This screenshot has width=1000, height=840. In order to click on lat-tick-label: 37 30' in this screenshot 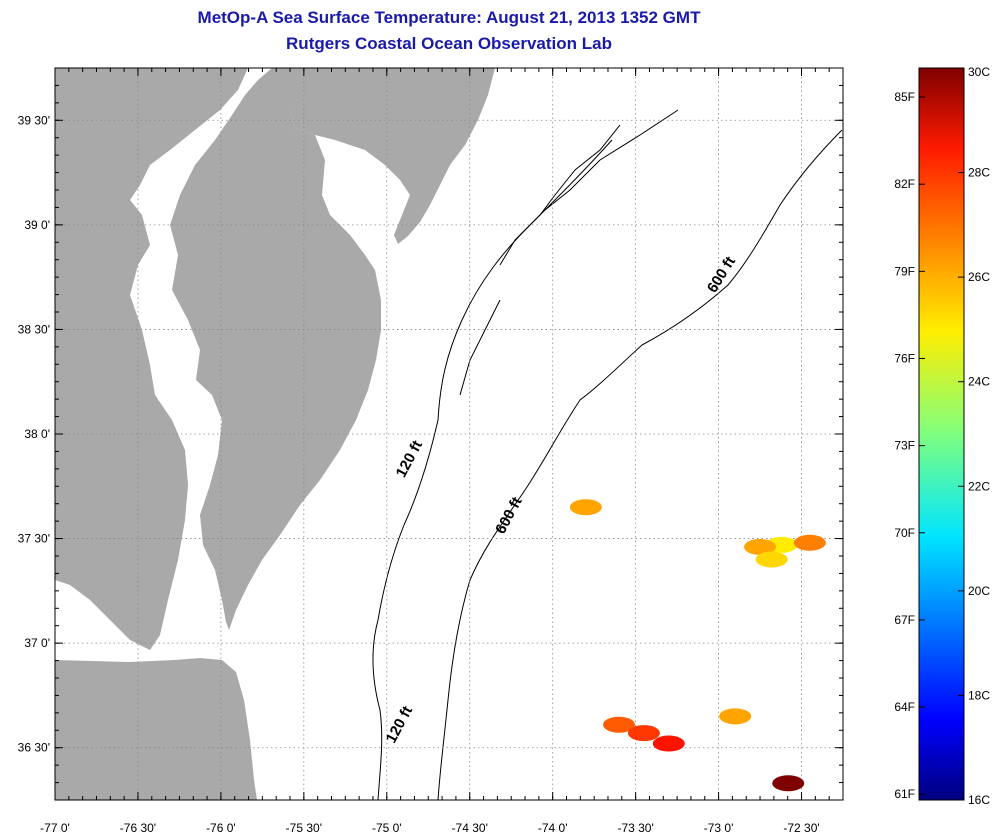, I will do `click(34, 539)`.